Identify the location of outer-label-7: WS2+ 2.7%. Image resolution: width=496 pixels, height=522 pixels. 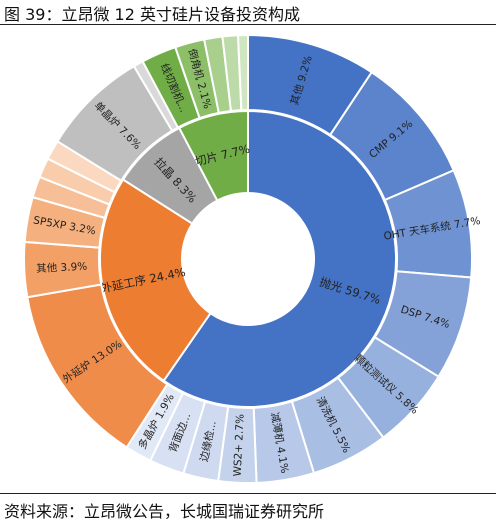
(239, 445).